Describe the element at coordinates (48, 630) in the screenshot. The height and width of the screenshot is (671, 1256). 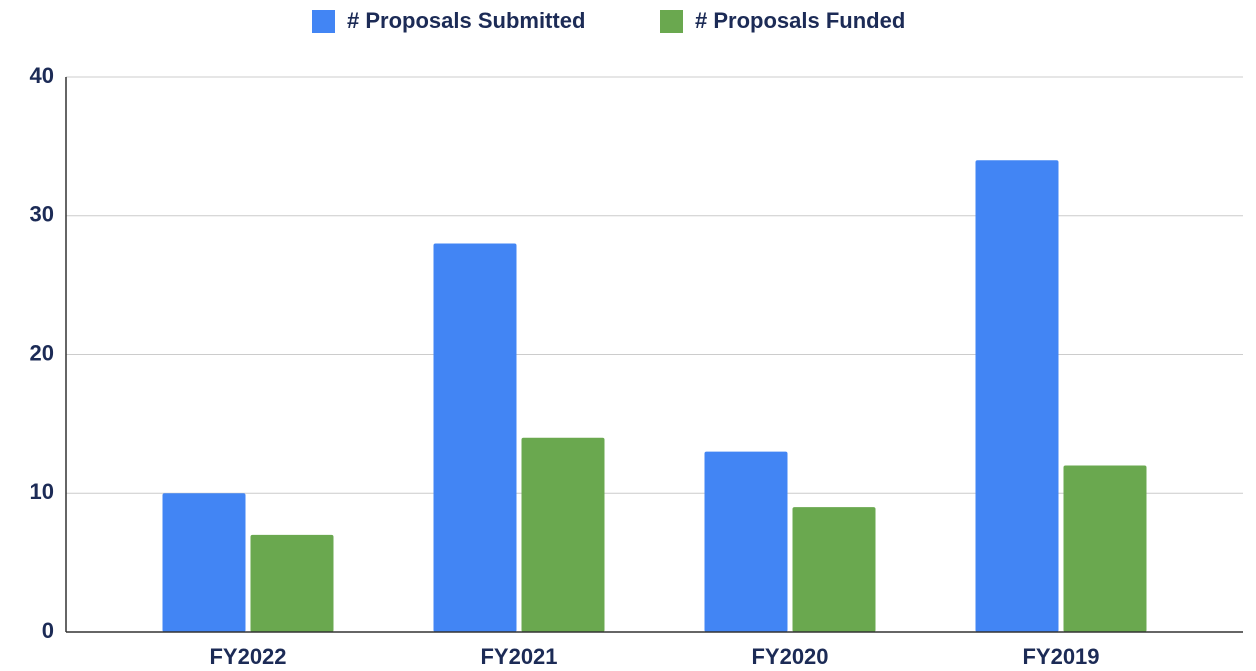
I see `y-tick-label: 0` at that location.